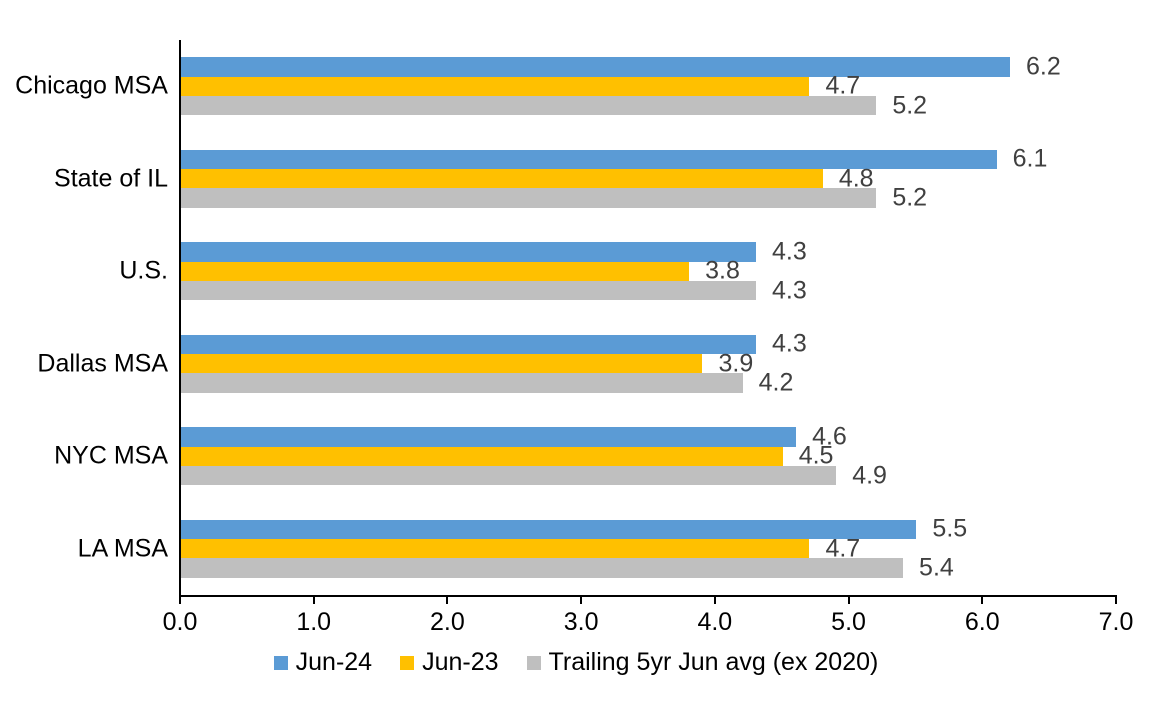 The width and height of the screenshot is (1152, 707). I want to click on data-label-jun-24-u-s: 4.3, so click(789, 251).